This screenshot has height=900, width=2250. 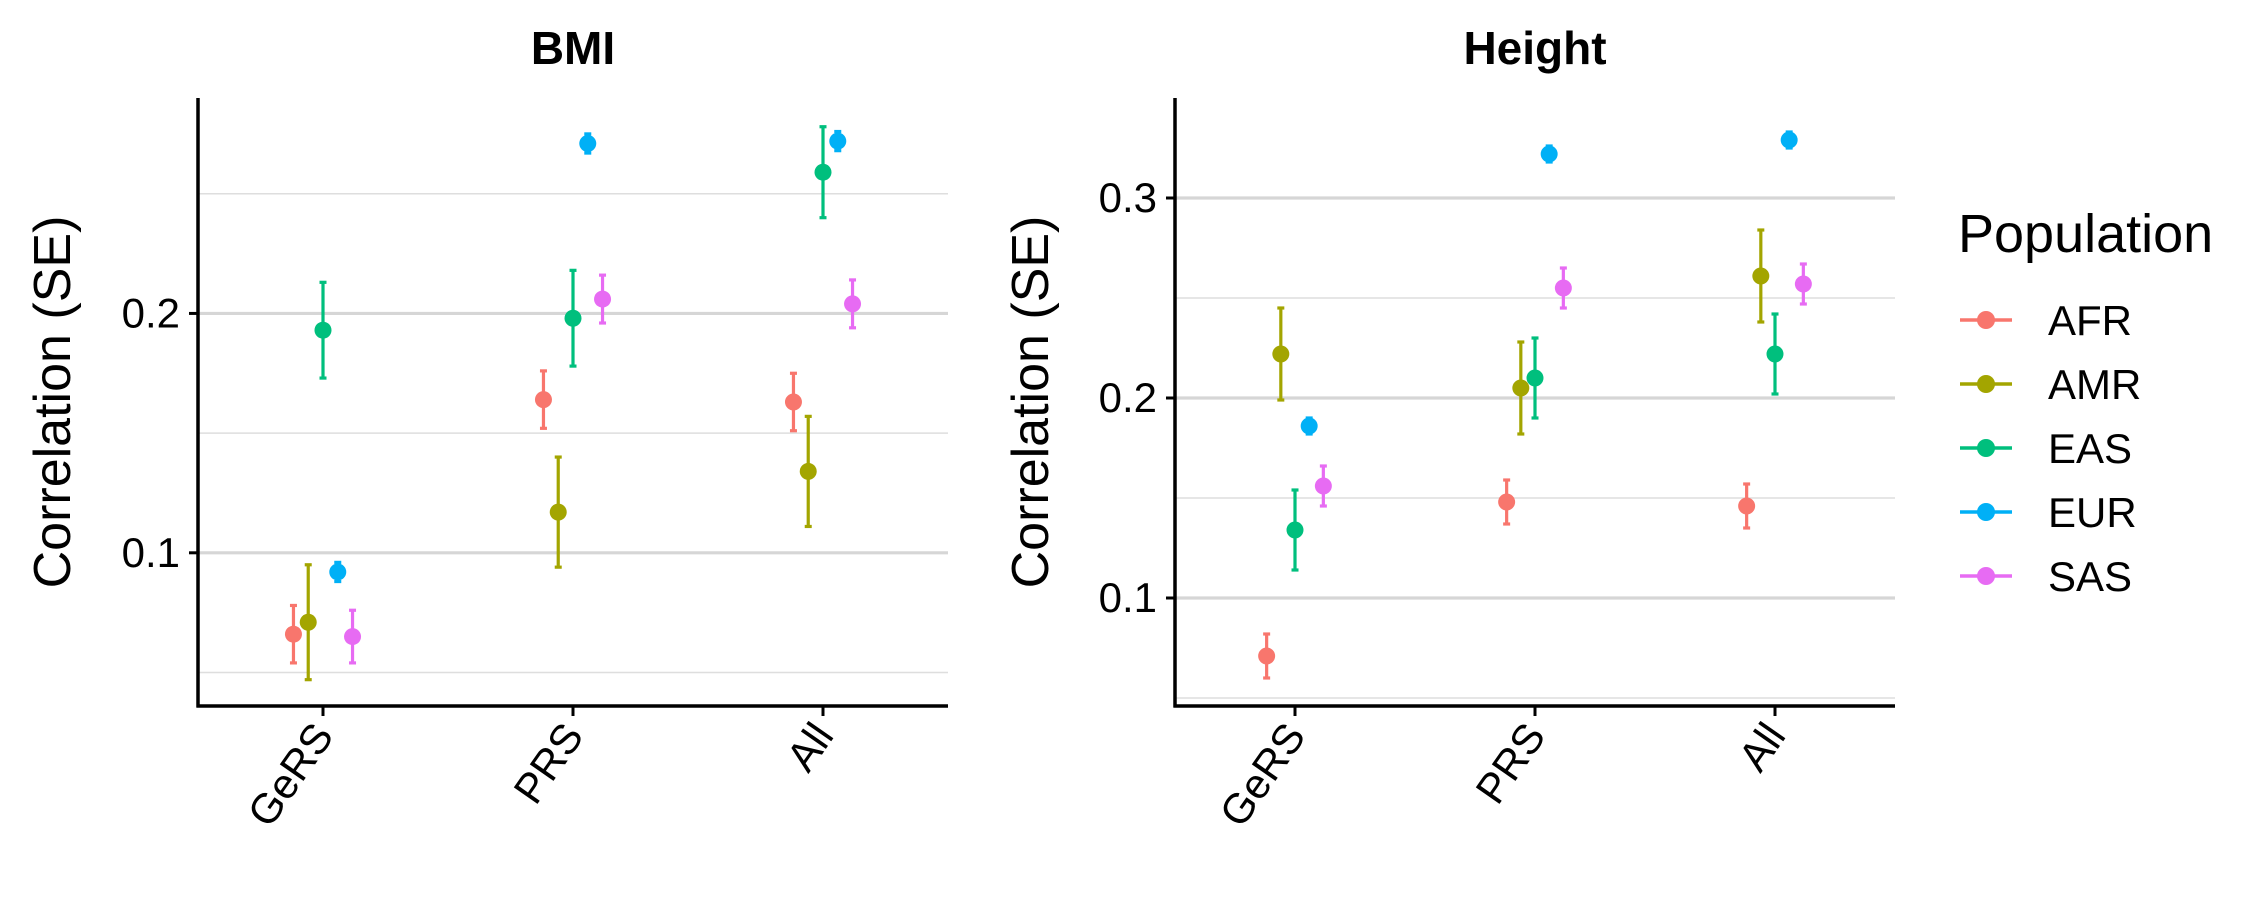 I want to click on legend-item-sas: SAS, so click(x=2046, y=576).